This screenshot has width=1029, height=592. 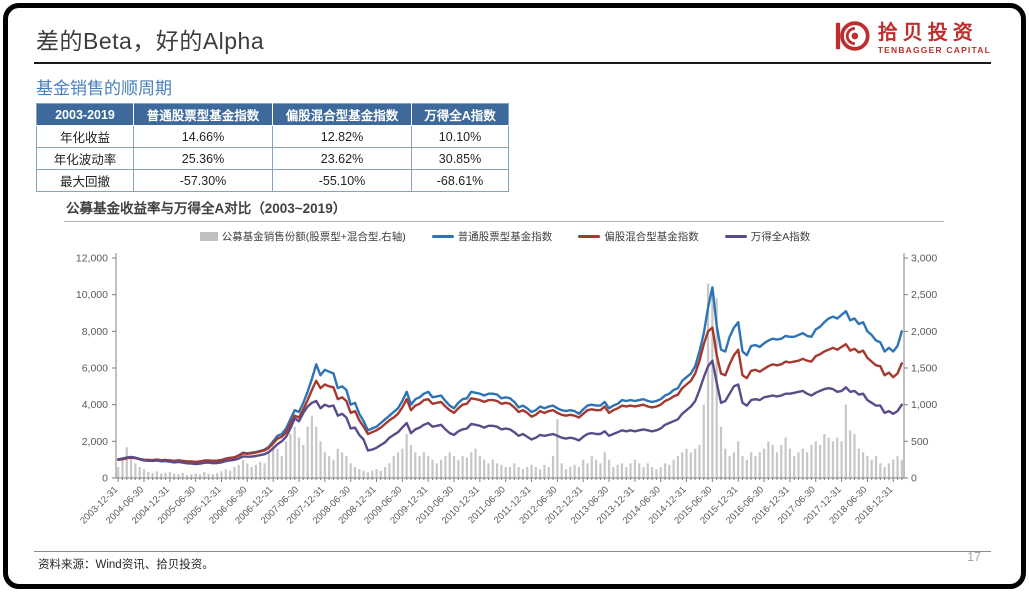 I want to click on table-row: 最大回撤 -57.30% -55.10% -68.61%, so click(x=272, y=180).